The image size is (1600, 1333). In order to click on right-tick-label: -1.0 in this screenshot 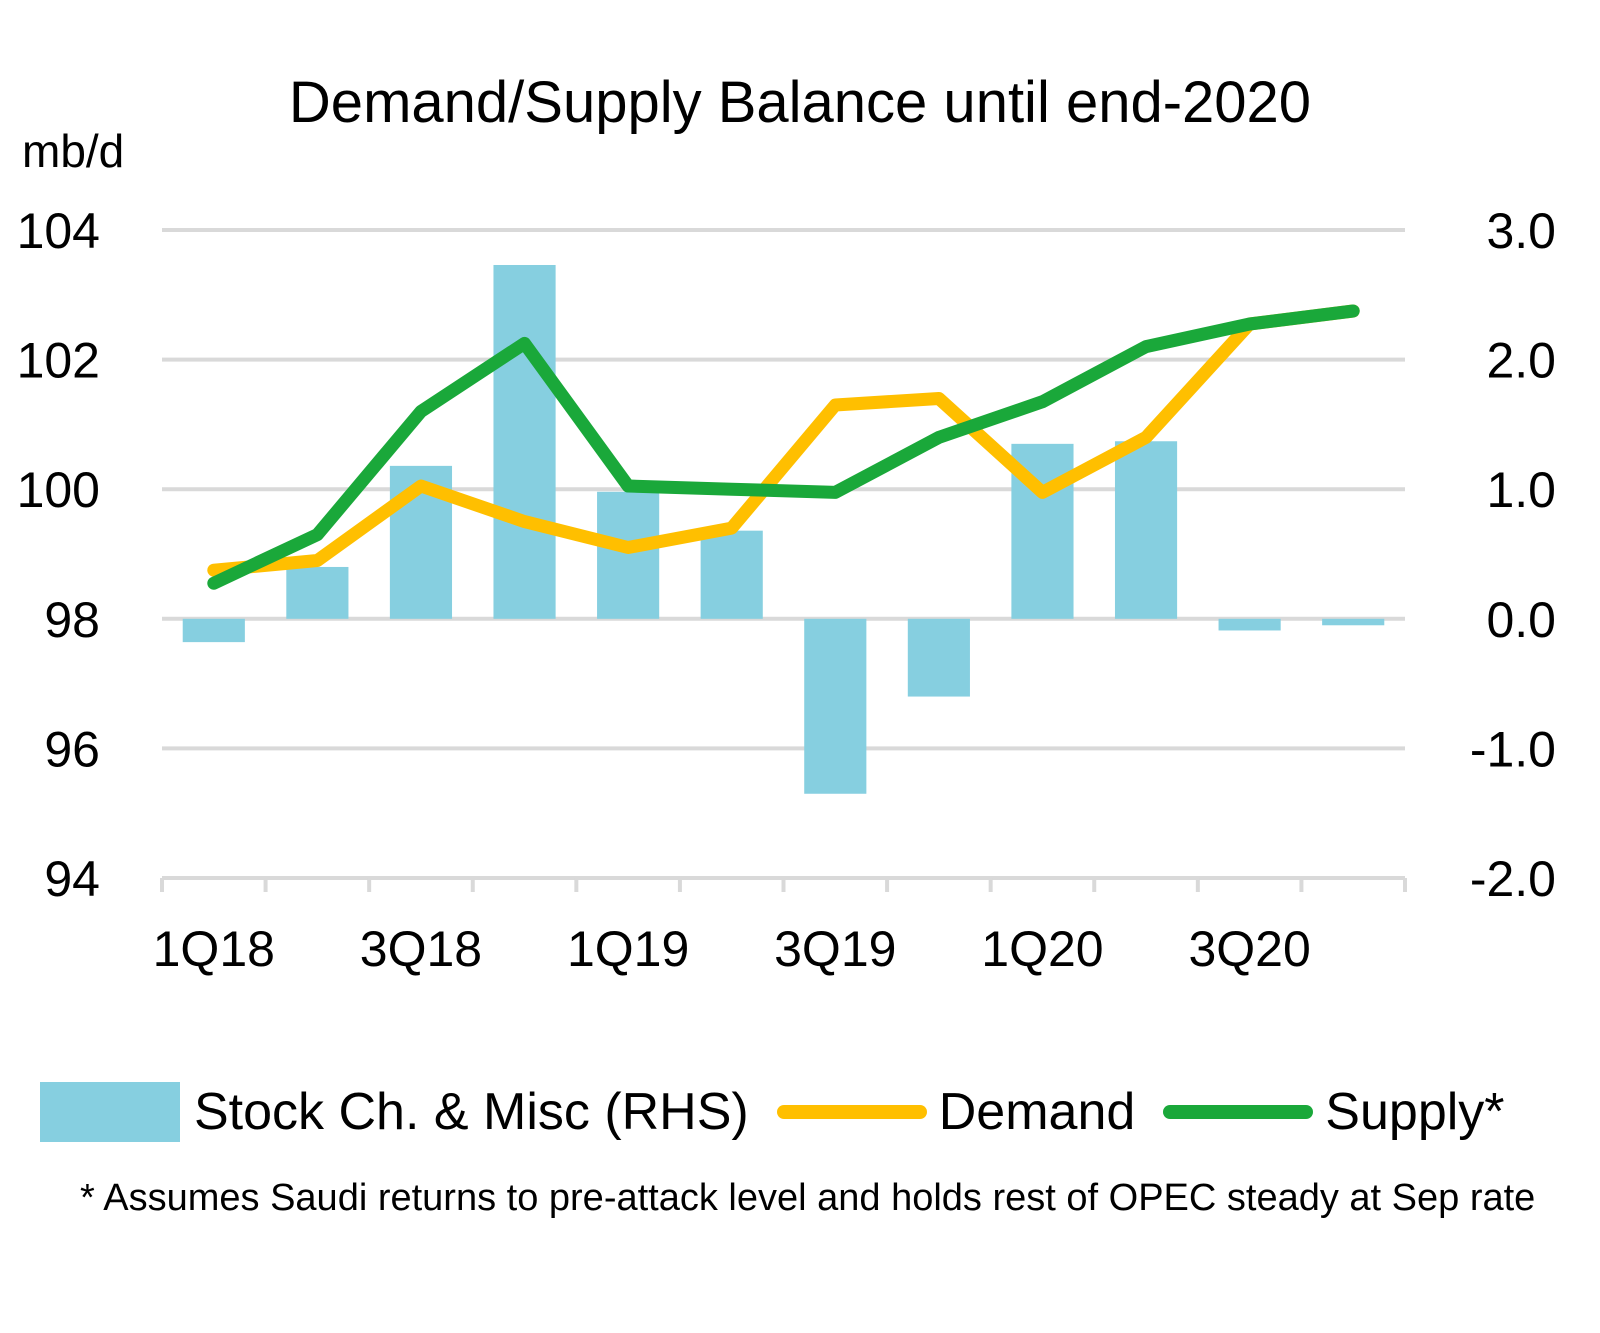, I will do `click(1513, 749)`.